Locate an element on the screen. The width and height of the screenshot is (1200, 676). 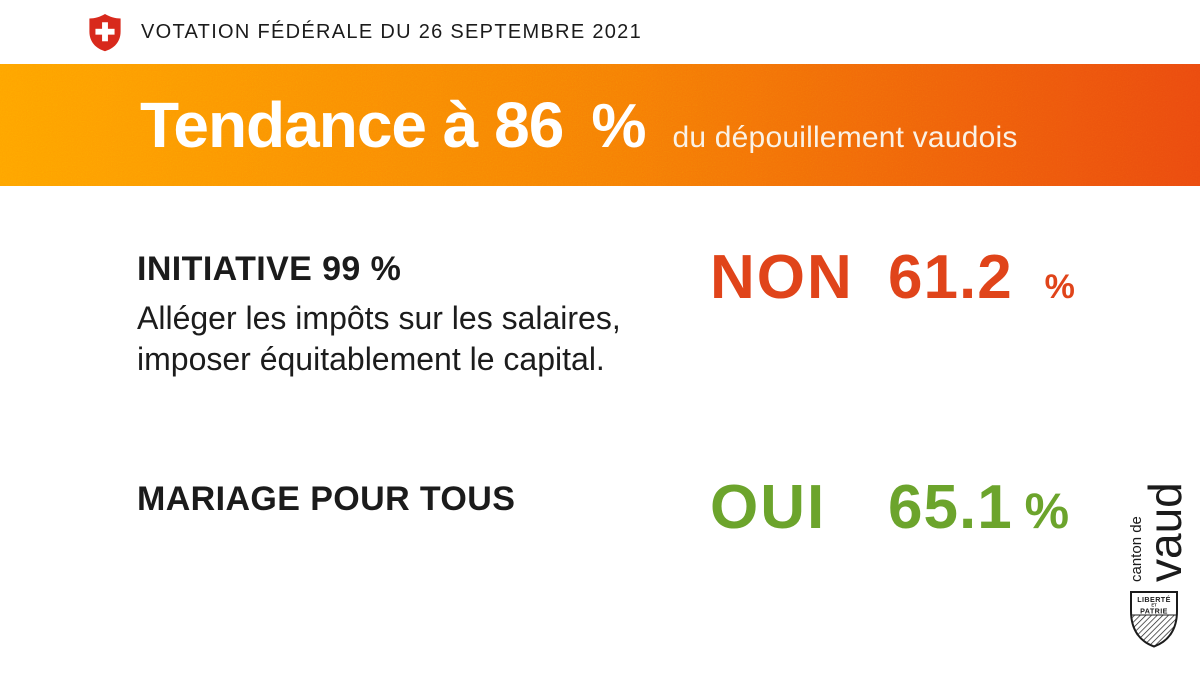
canton-de-vaud-logo: canton de vaud LIBERTÉ ET PATRIE is located at coordinates (1156, 560).